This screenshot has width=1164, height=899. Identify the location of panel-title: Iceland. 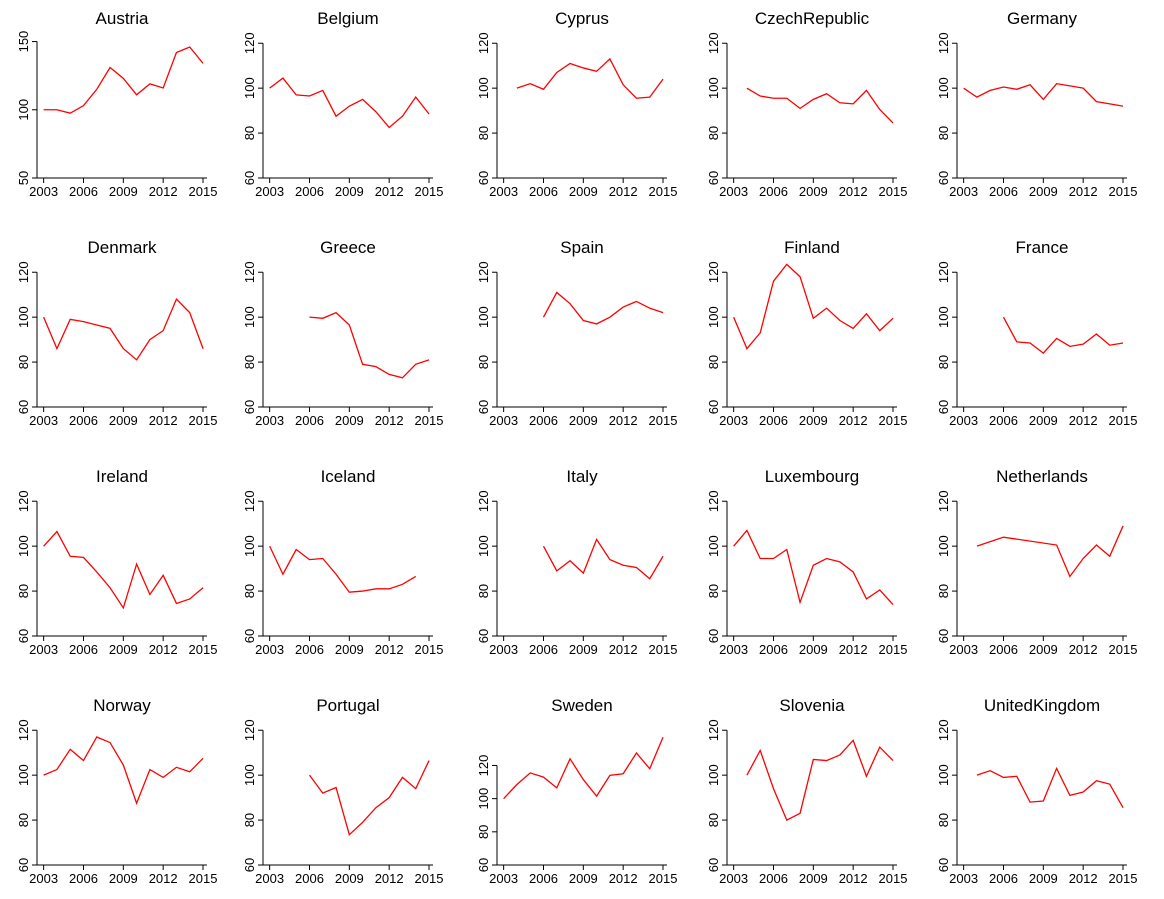
(348, 476).